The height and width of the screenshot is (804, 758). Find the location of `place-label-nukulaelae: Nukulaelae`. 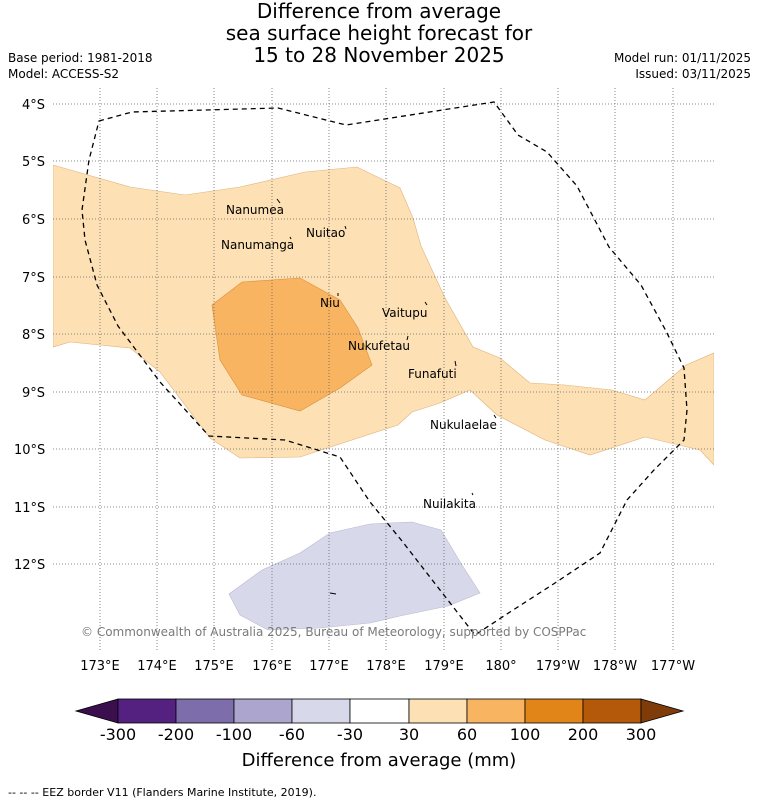

place-label-nukulaelae: Nukulaelae is located at coordinates (463, 425).